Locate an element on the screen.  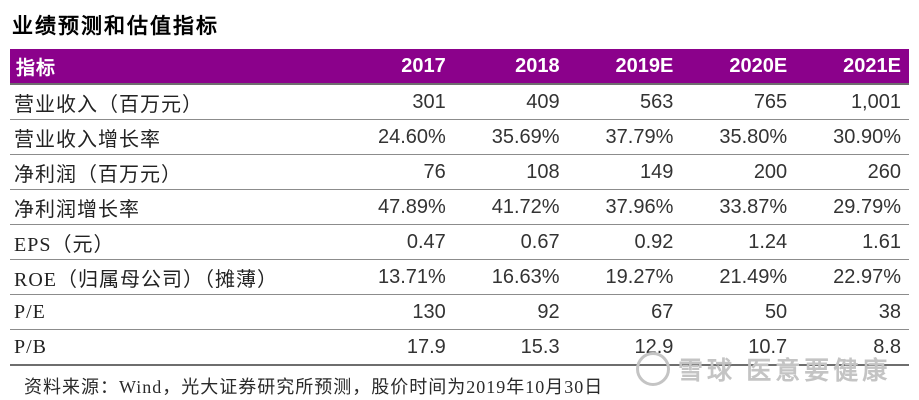
row-value: 0.67 is located at coordinates (510, 242).